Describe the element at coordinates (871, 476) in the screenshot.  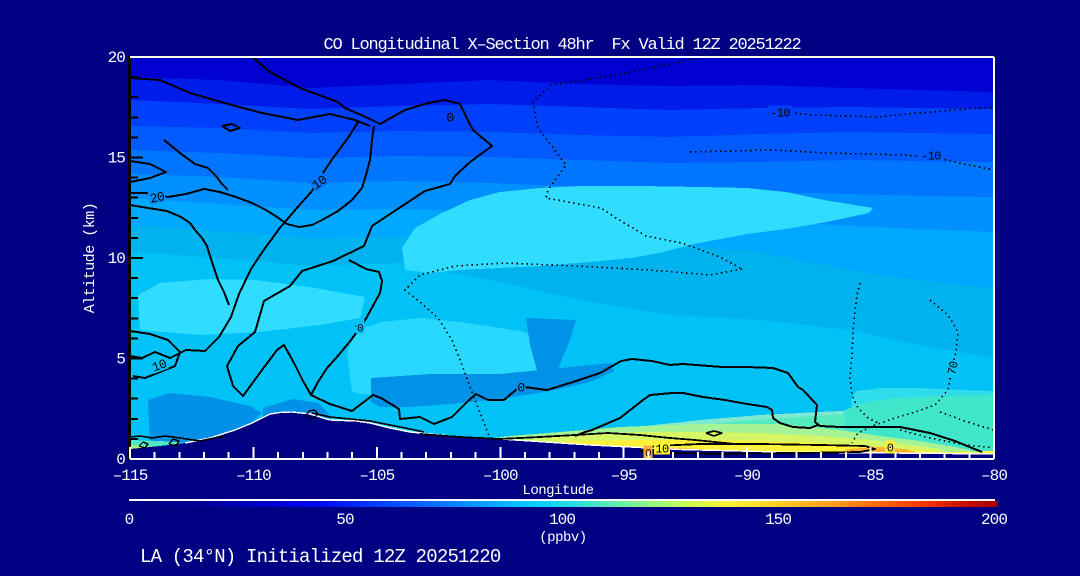
I see `svg-text: –85` at that location.